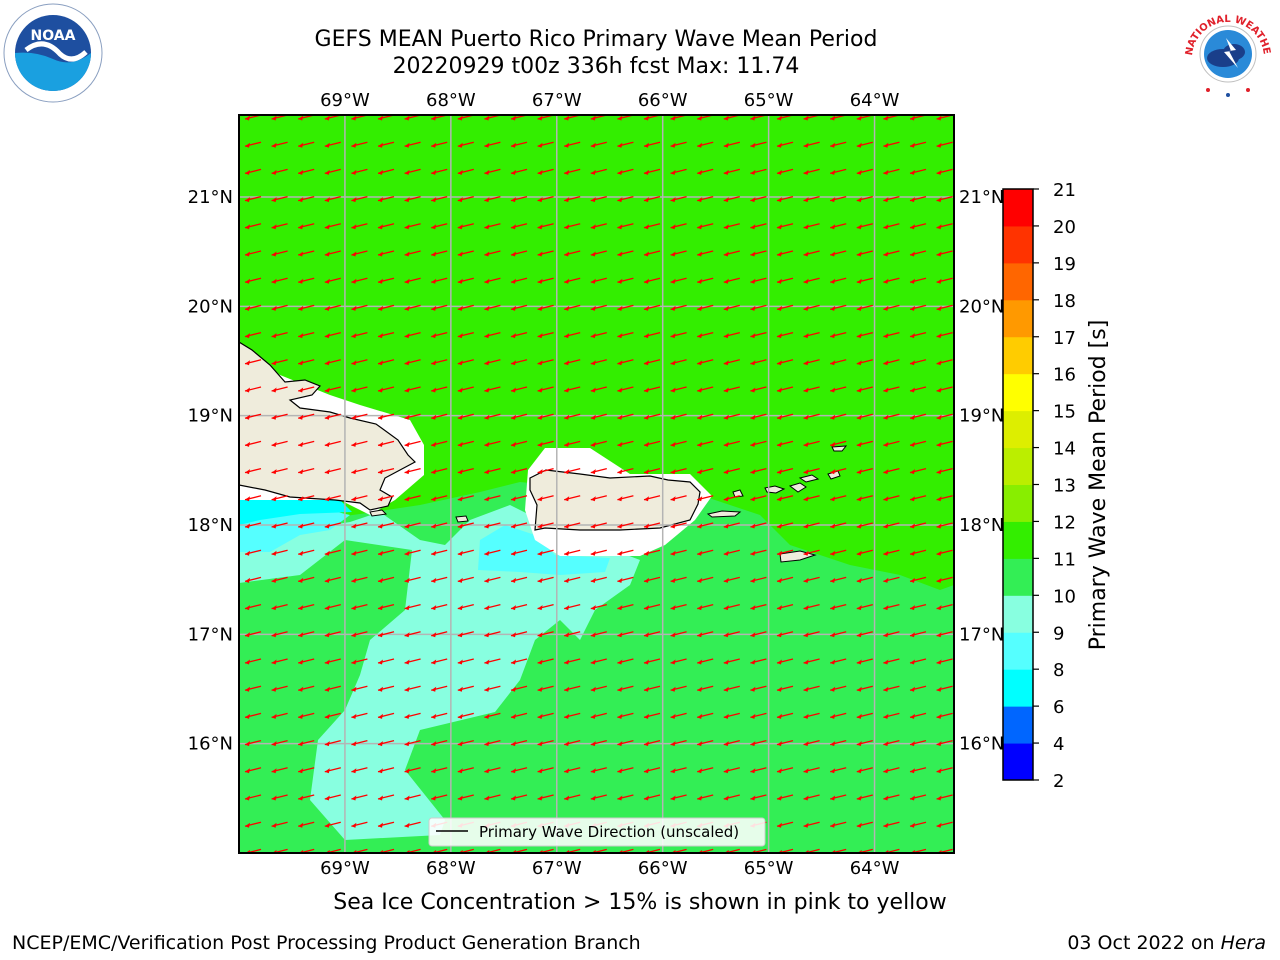 The width and height of the screenshot is (1280, 960). Describe the element at coordinates (663, 100) in the screenshot. I see `lon-tick-label-top: 66°W` at that location.